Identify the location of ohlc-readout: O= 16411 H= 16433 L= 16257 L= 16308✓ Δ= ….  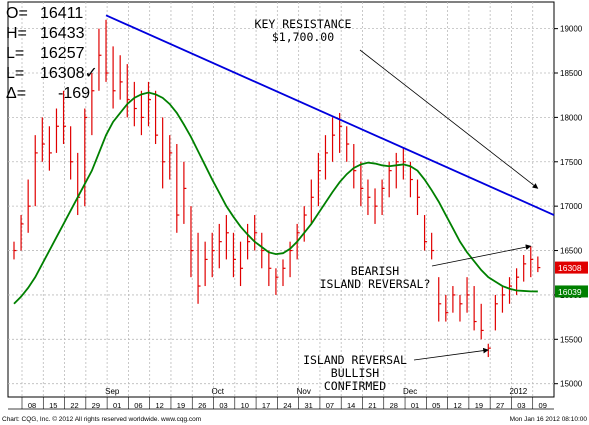
(52, 53).